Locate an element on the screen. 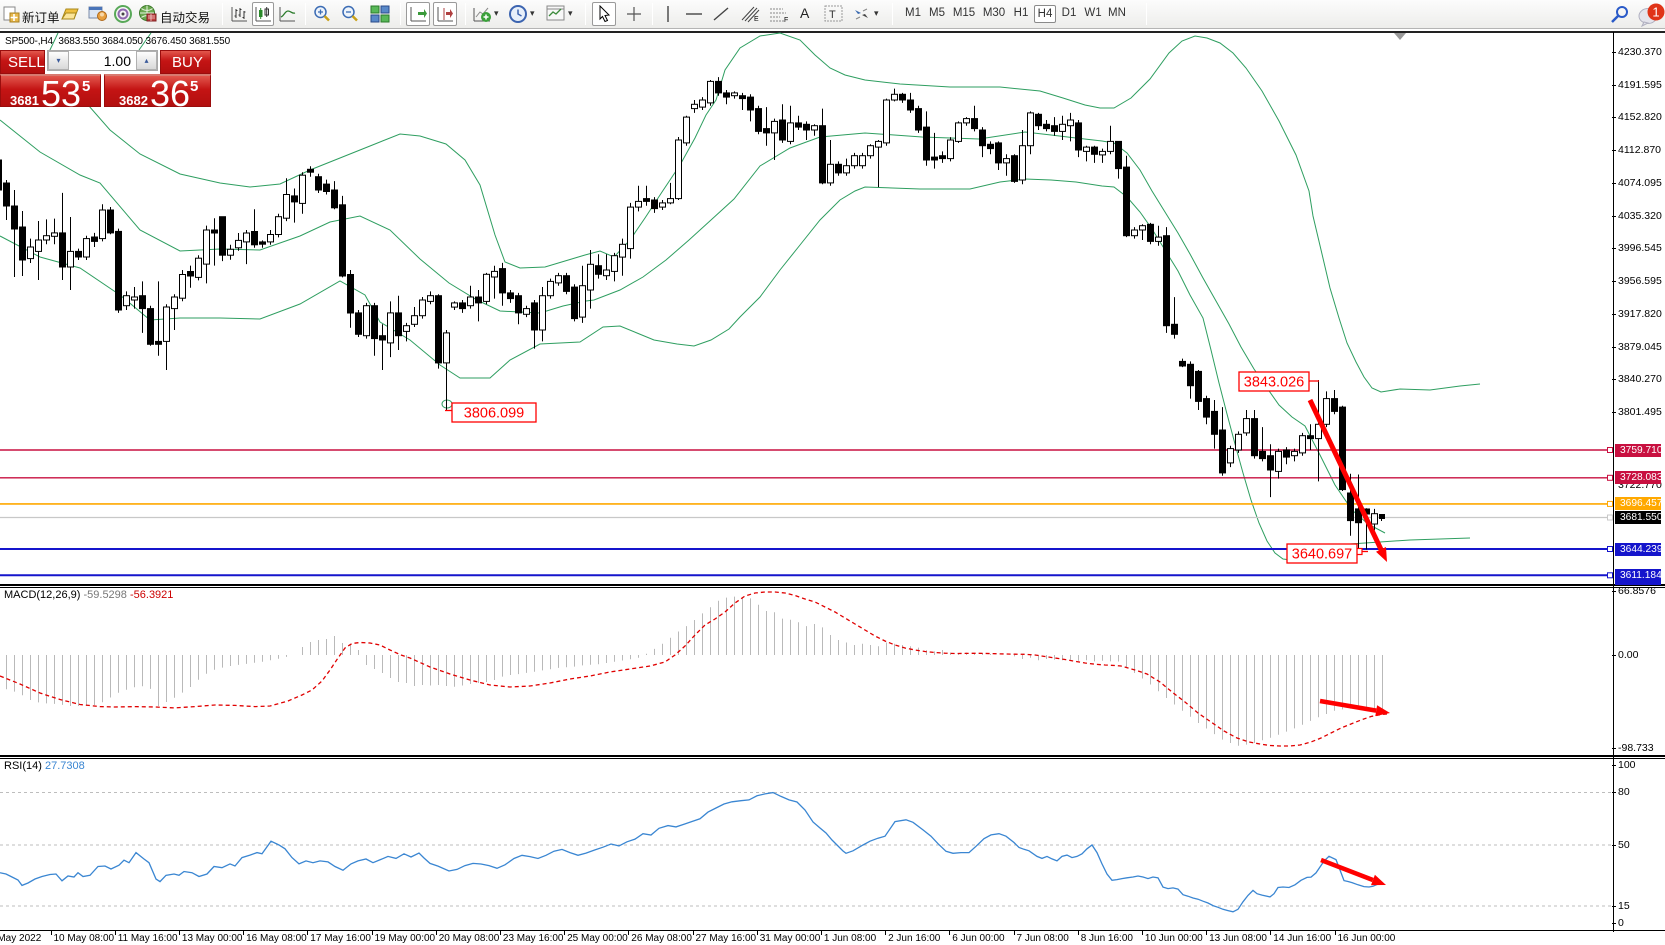 Image resolution: width=1665 pixels, height=945 pixels. svg-text: 3806.099 is located at coordinates (494, 414).